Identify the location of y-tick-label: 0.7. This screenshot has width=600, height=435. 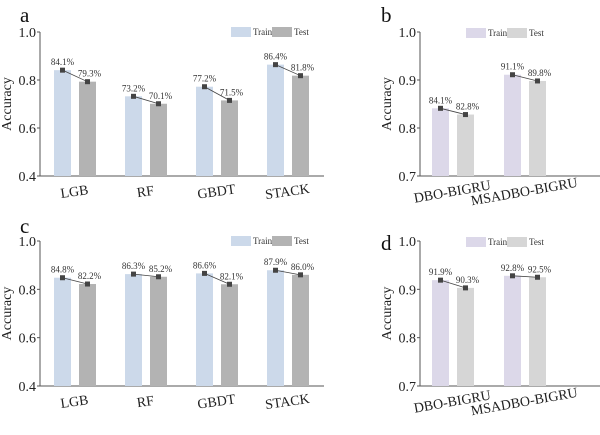
(408, 177).